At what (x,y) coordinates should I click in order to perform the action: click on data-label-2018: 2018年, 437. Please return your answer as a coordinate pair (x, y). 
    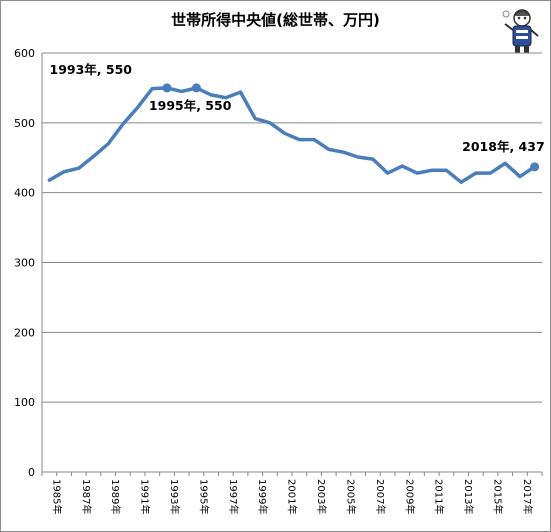
    Looking at the image, I should click on (503, 146).